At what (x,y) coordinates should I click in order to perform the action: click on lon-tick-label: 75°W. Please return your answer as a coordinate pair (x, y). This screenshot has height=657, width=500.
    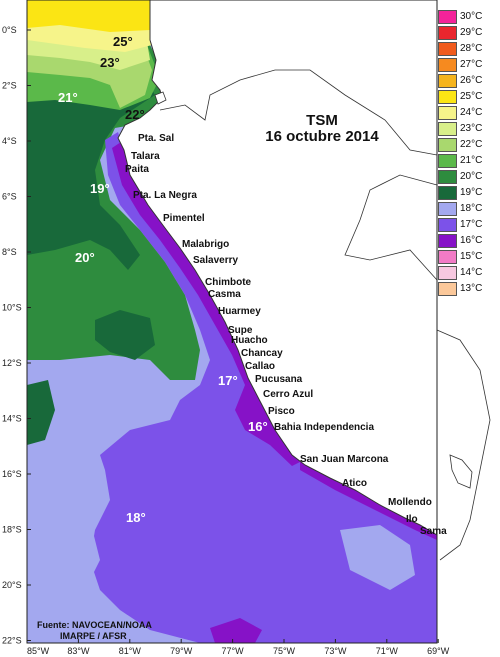
    Looking at the image, I should click on (284, 651).